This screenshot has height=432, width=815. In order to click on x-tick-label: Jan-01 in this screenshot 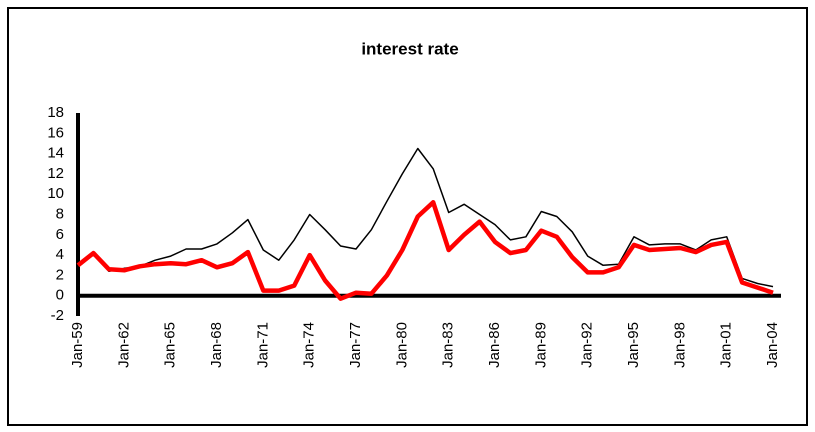, I will do `click(726, 345)`.